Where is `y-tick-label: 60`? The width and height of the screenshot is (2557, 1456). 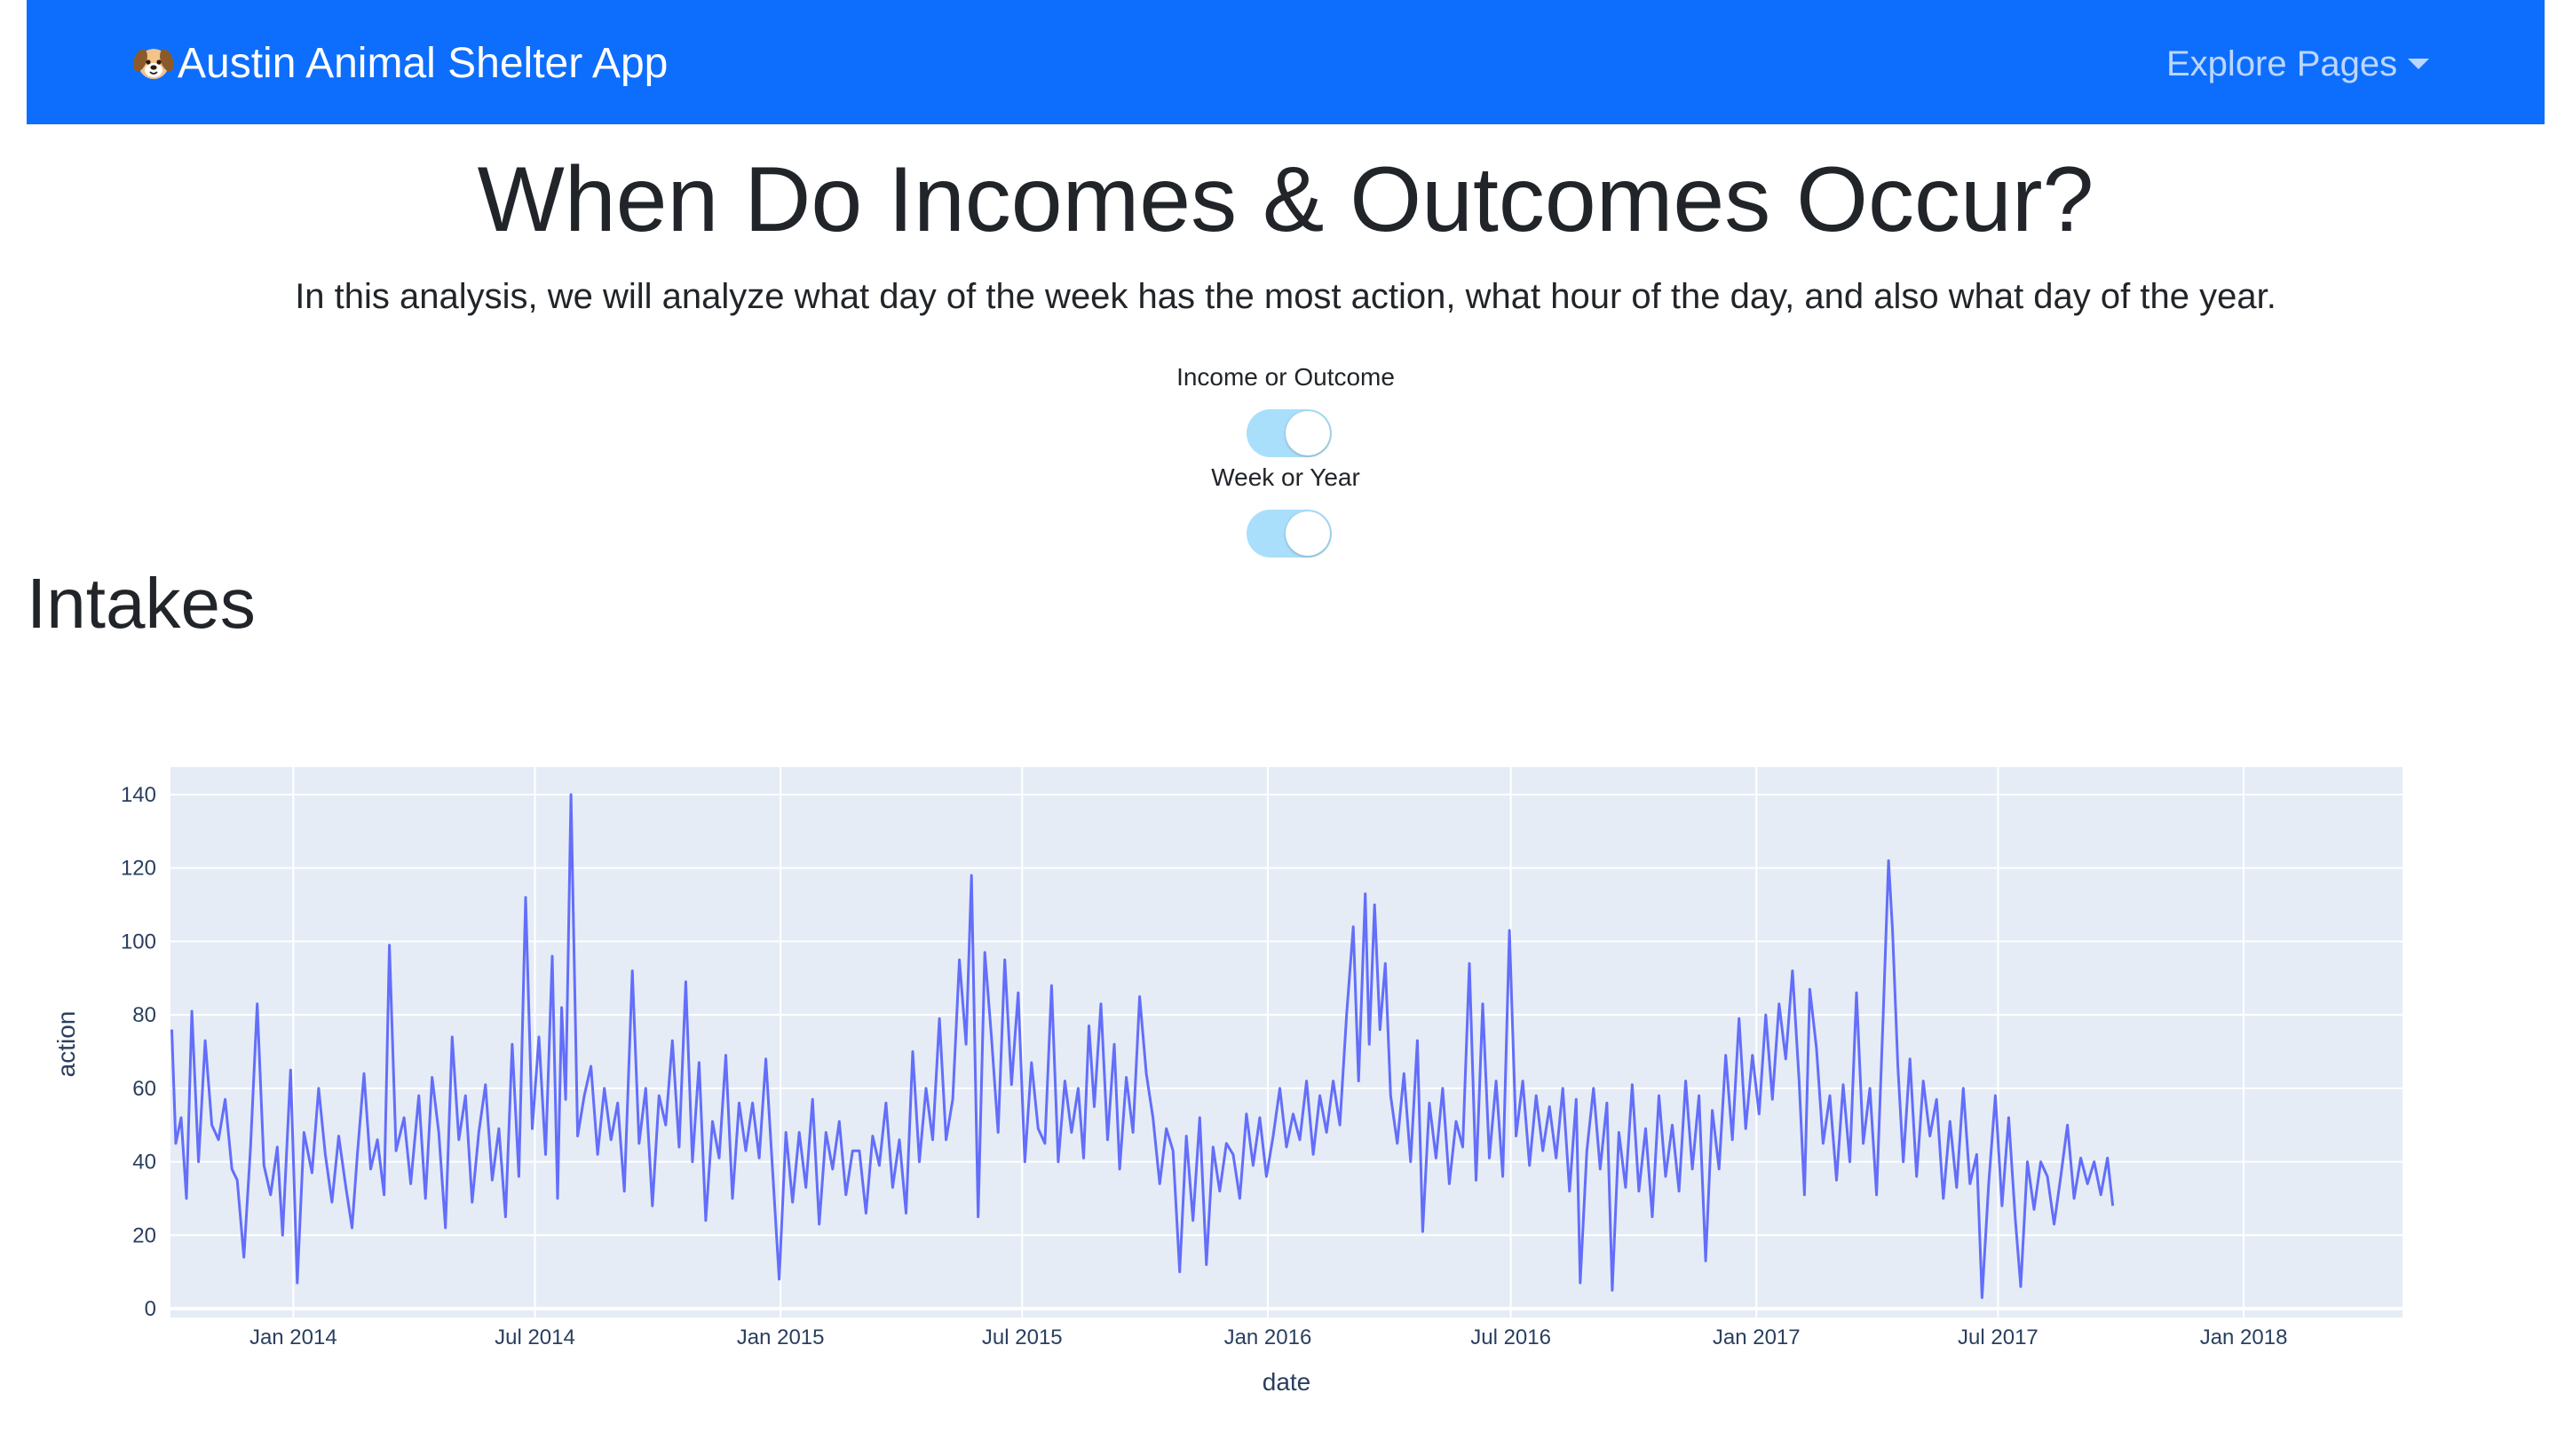 y-tick-label: 60 is located at coordinates (144, 1089).